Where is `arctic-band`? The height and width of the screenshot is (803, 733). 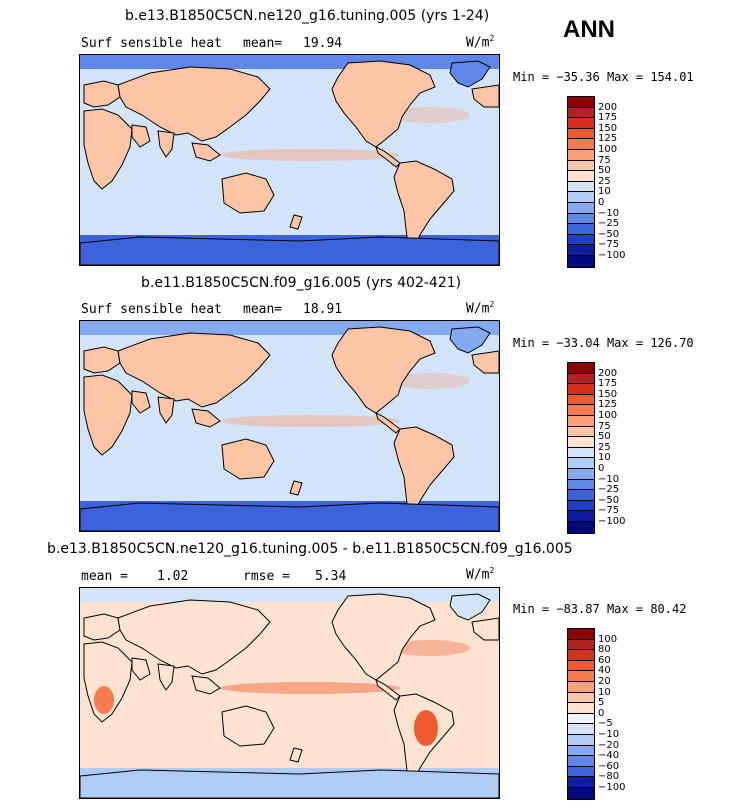
arctic-band is located at coordinates (289, 328).